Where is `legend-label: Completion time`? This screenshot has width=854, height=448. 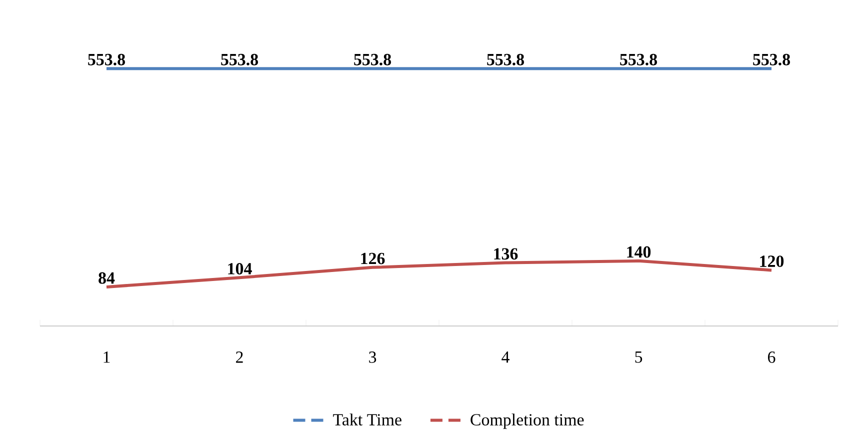 legend-label: Completion time is located at coordinates (527, 421).